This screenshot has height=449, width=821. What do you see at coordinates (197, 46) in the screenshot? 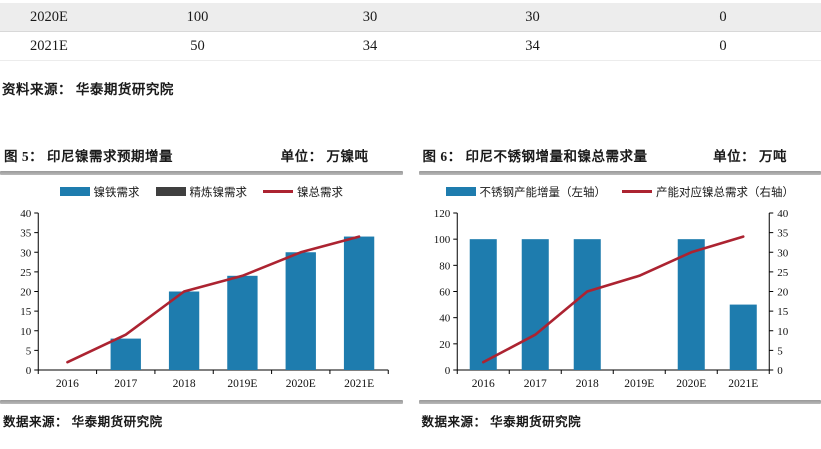
I see `table-cell: 50` at bounding box center [197, 46].